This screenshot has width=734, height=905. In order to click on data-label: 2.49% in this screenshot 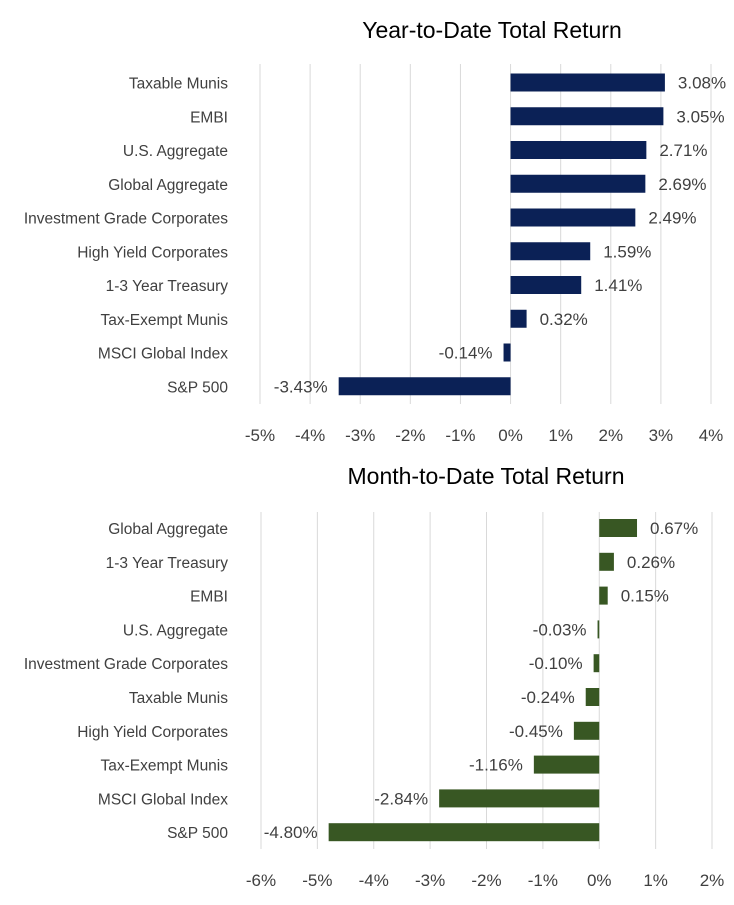, I will do `click(672, 218)`.